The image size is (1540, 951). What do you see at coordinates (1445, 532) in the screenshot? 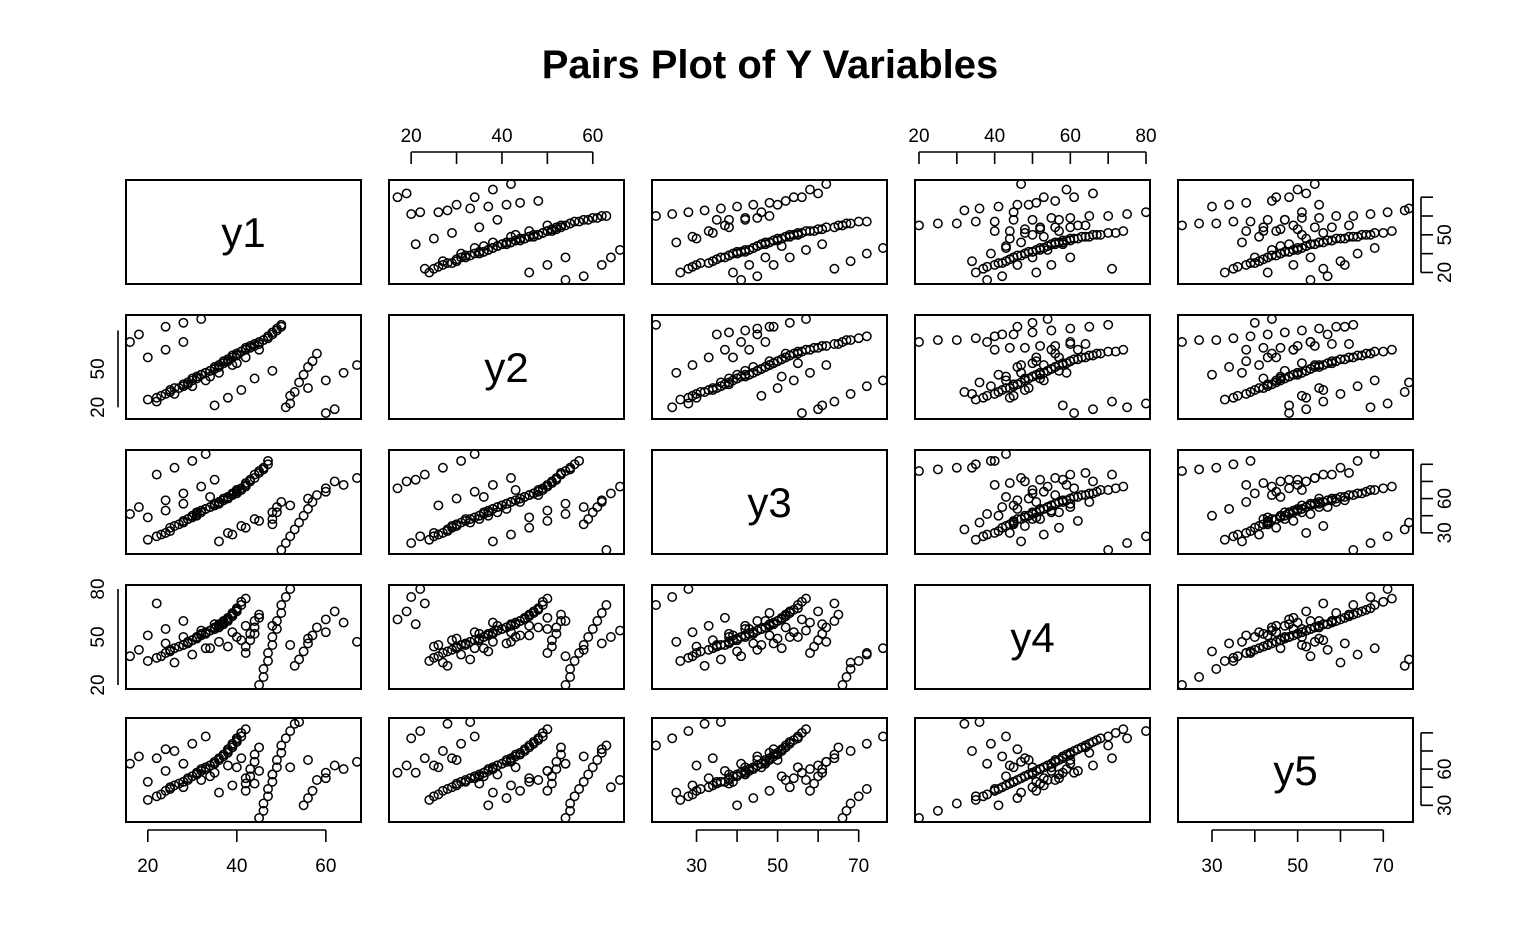
I see `tick-label: 30` at bounding box center [1445, 532].